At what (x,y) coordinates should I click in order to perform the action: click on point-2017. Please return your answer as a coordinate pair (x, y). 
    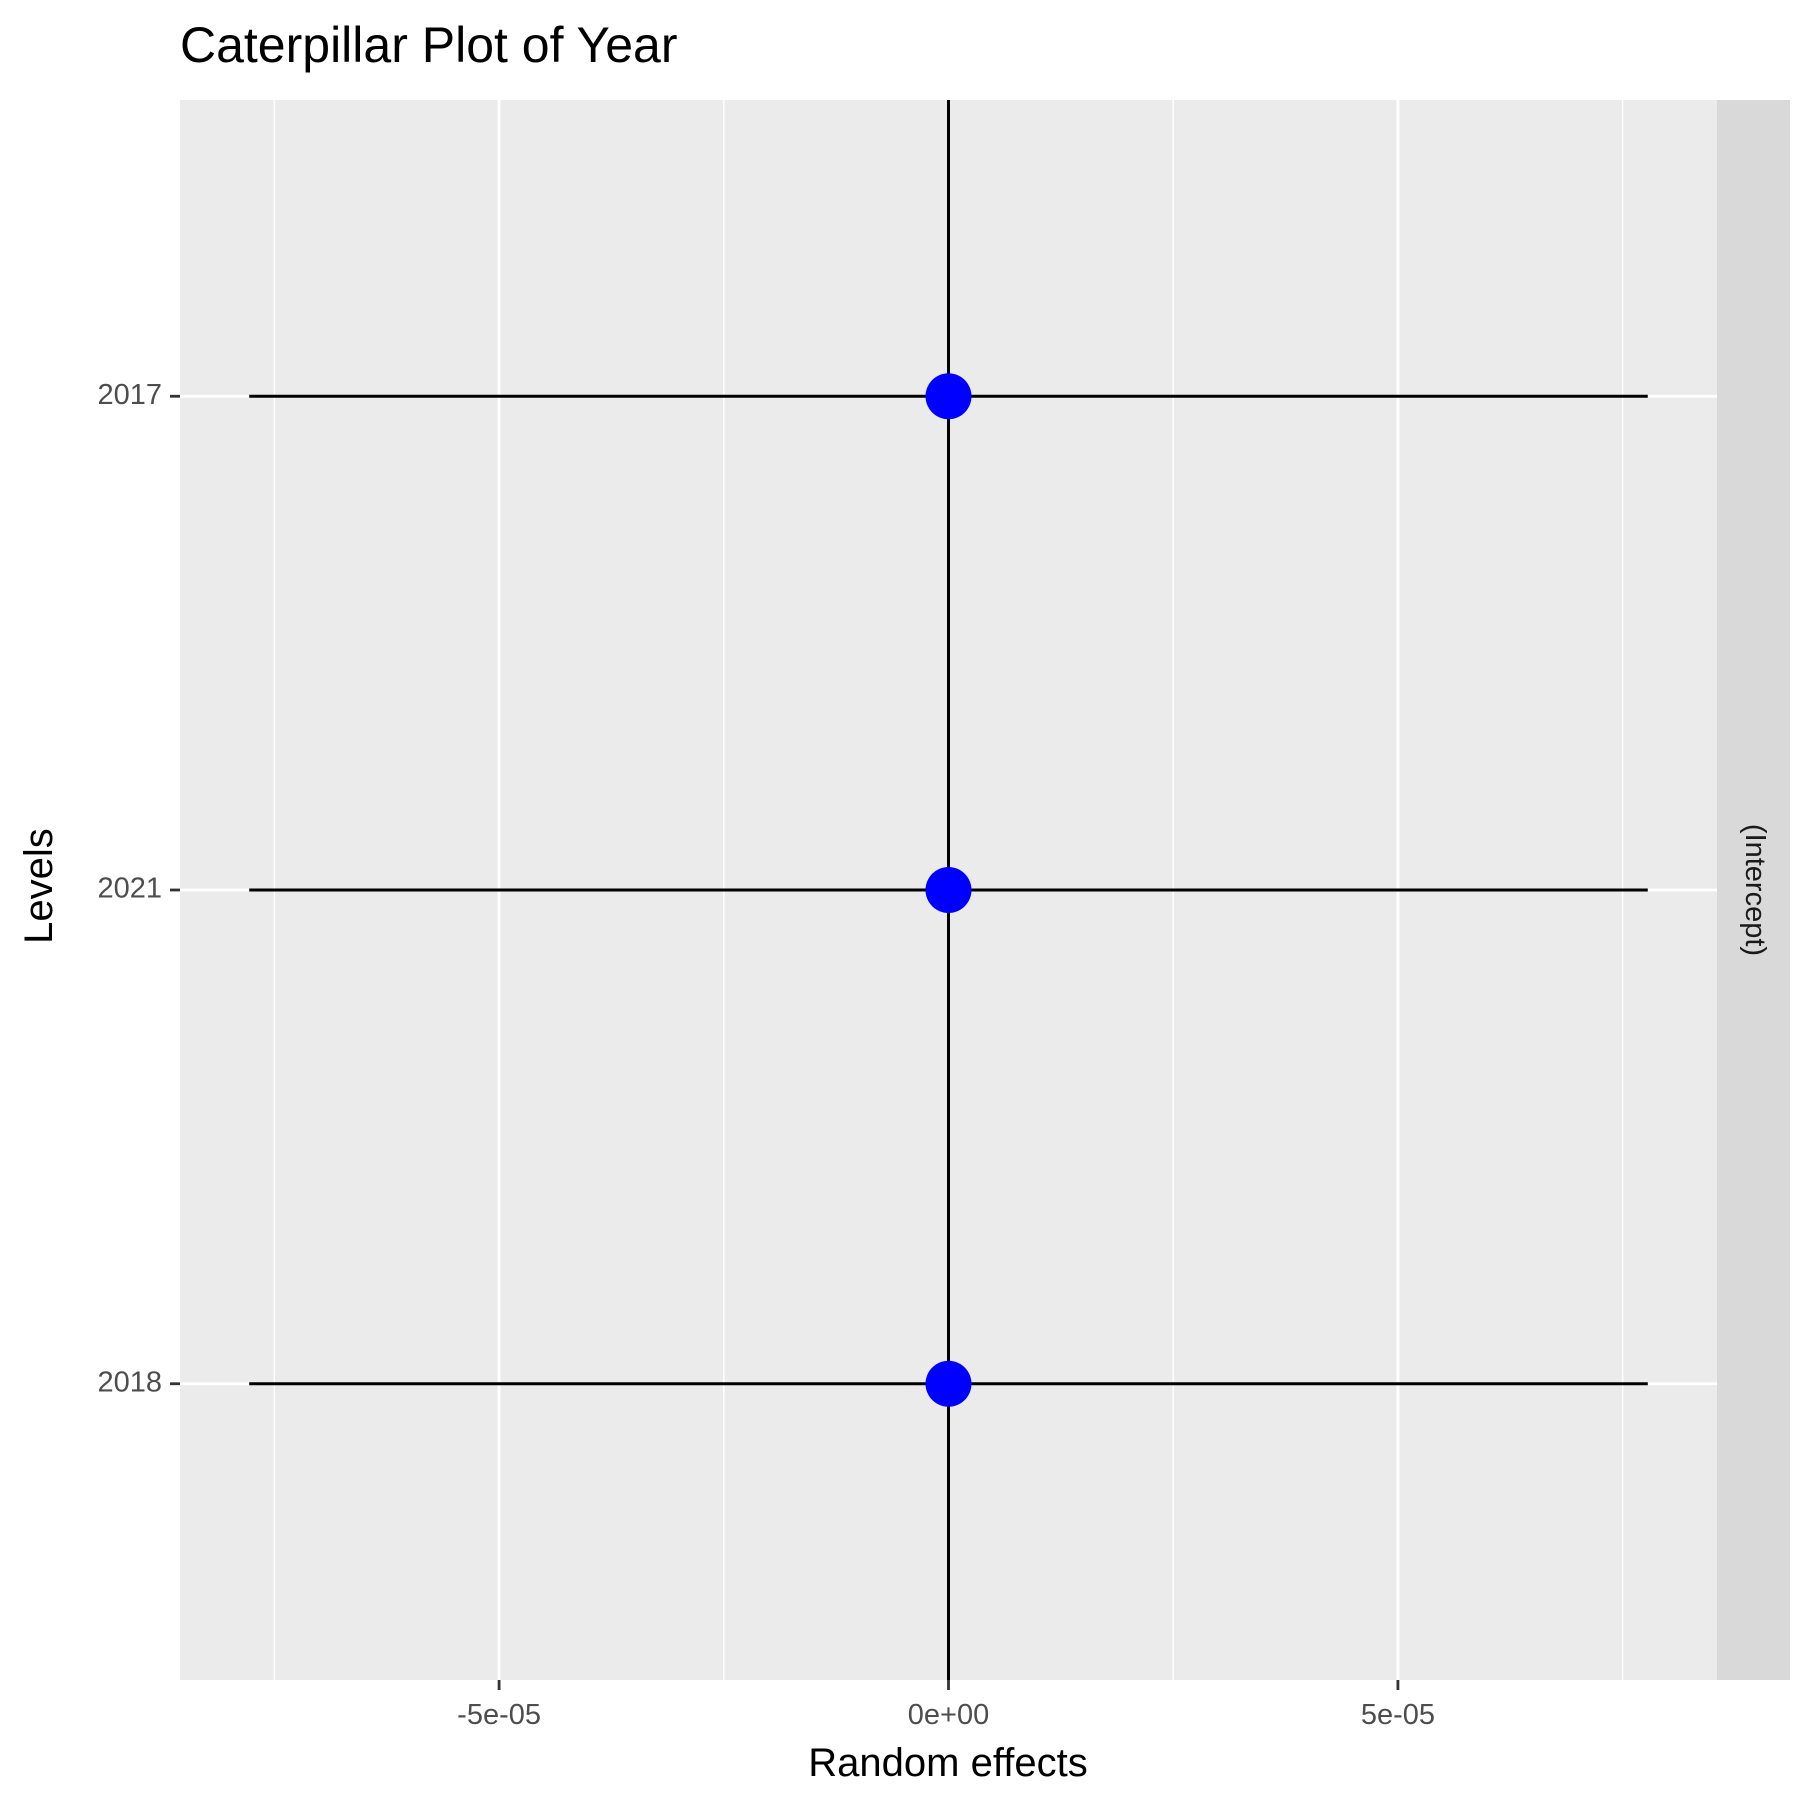
    Looking at the image, I should click on (948, 396).